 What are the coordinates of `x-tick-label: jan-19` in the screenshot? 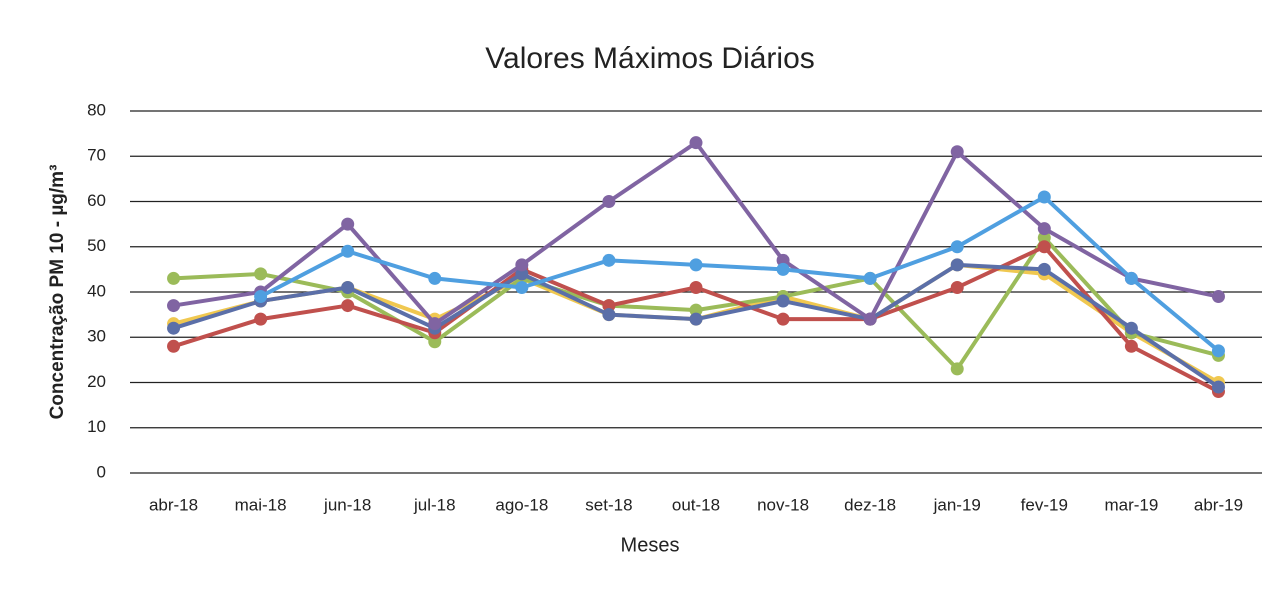 It's located at (957, 504).